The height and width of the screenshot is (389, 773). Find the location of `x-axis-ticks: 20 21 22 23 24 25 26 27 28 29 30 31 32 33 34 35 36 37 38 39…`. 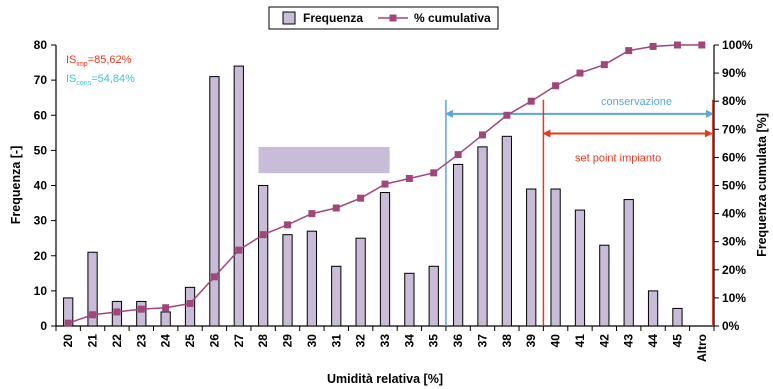

x-axis-ticks: 20 21 22 23 24 25 26 27 28 29 30 31 32 33 34 35 36 37 38 39… is located at coordinates (385, 344).